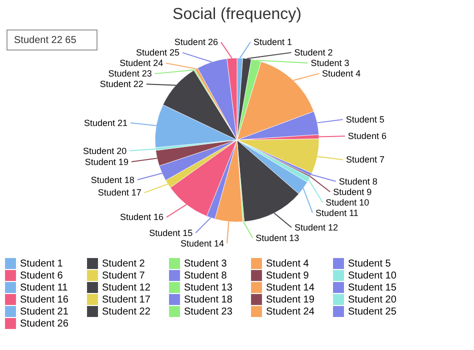 The width and height of the screenshot is (474, 350). What do you see at coordinates (44, 324) in the screenshot?
I see `legend-label: Student 26` at bounding box center [44, 324].